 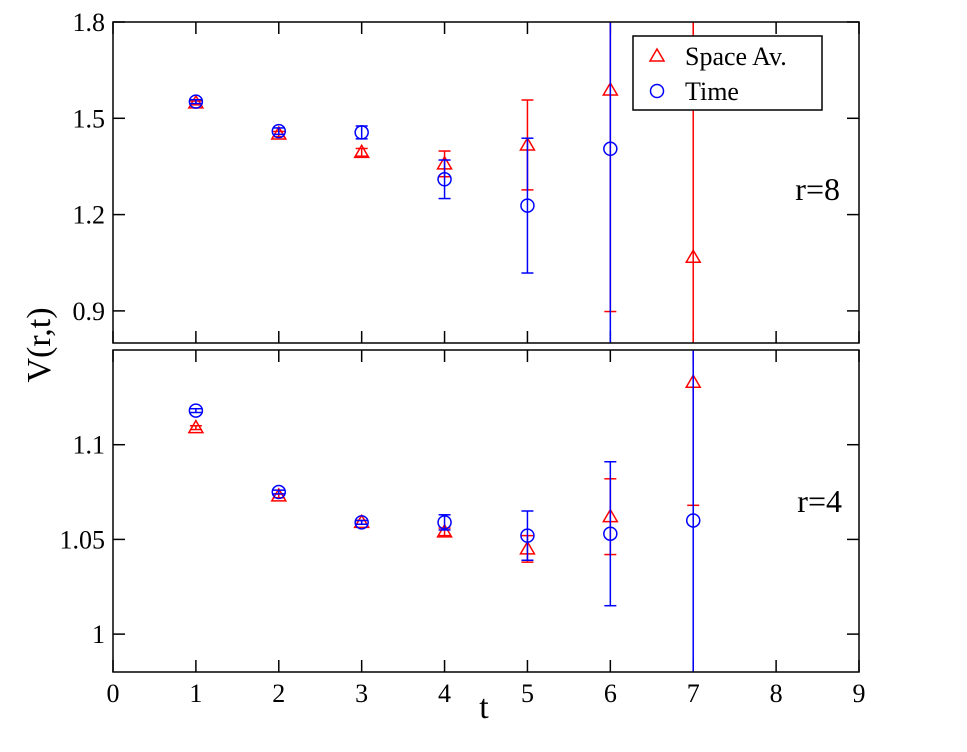 I want to click on y-axis-title: V(r,t), so click(x=39, y=344).